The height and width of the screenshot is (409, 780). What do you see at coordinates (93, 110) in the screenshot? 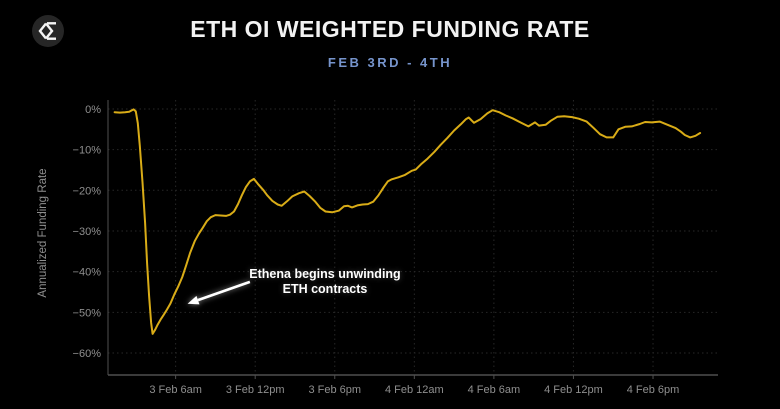
I see `y-tick-label: 0%` at bounding box center [93, 110].